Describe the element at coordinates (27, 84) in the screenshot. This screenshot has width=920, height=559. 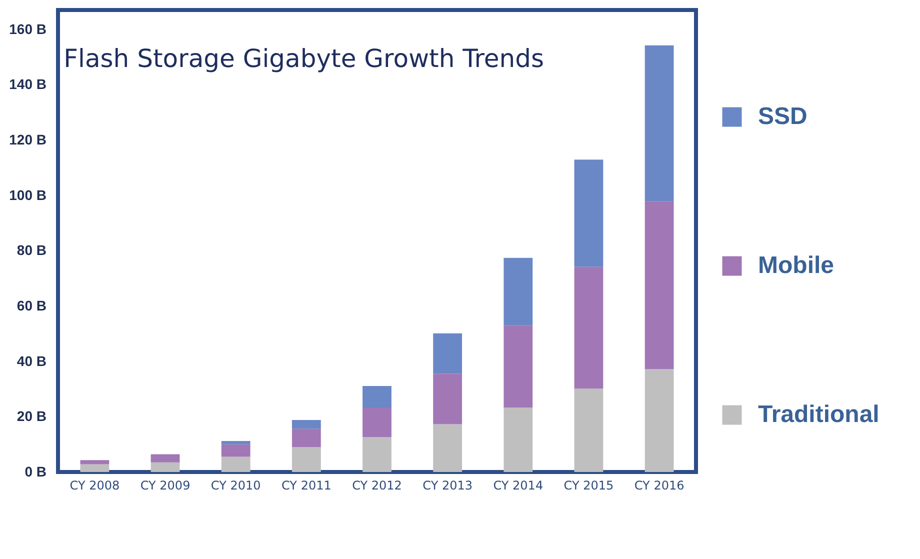
I see `y-tick-label: 140 B` at that location.